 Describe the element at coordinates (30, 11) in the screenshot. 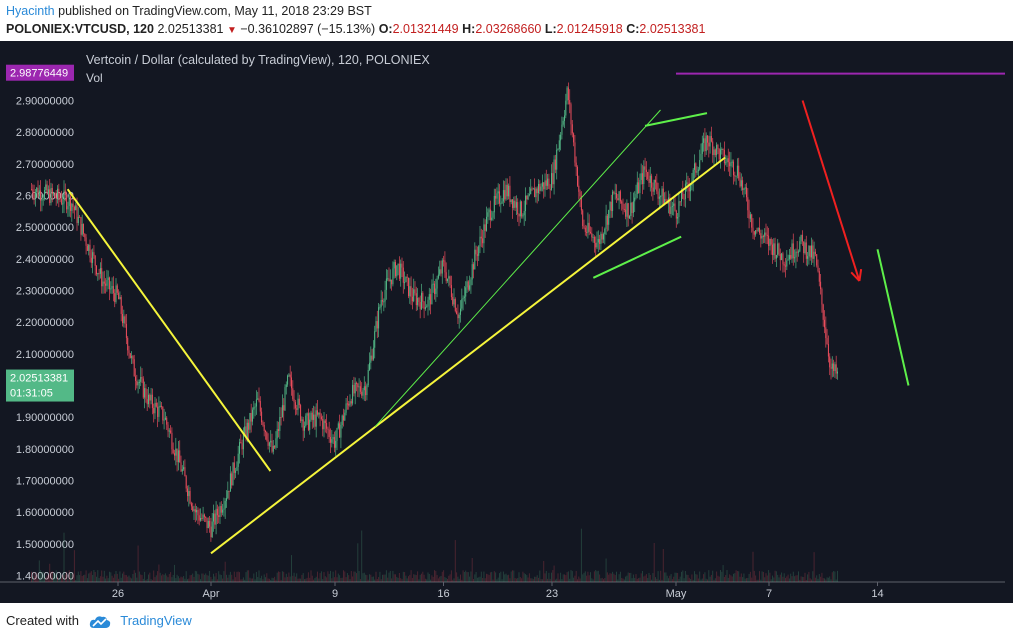

I see `author-link: Hyacinth` at that location.